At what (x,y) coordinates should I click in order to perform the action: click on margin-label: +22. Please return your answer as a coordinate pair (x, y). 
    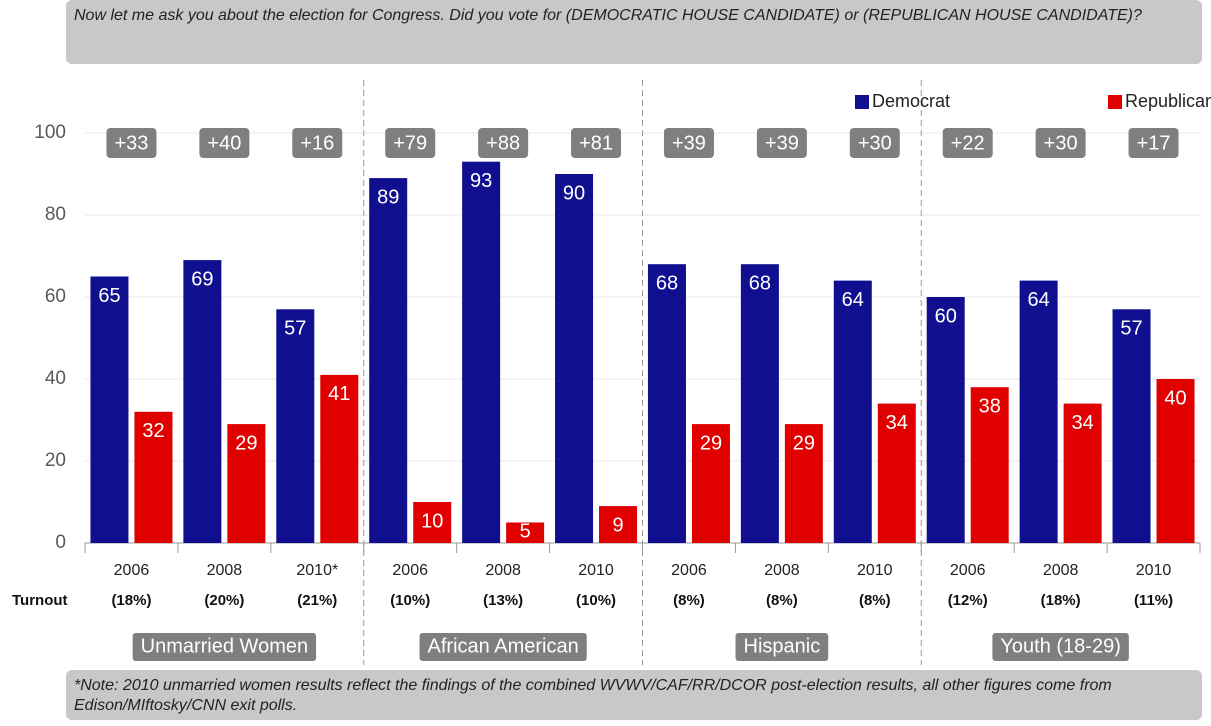
    Looking at the image, I should click on (968, 143).